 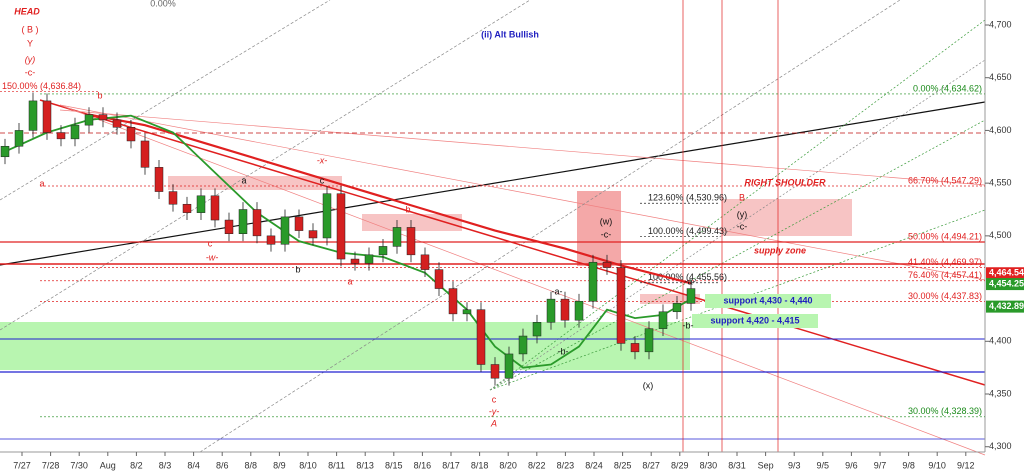 I want to click on x-tick-label: 8/17, so click(x=451, y=465).